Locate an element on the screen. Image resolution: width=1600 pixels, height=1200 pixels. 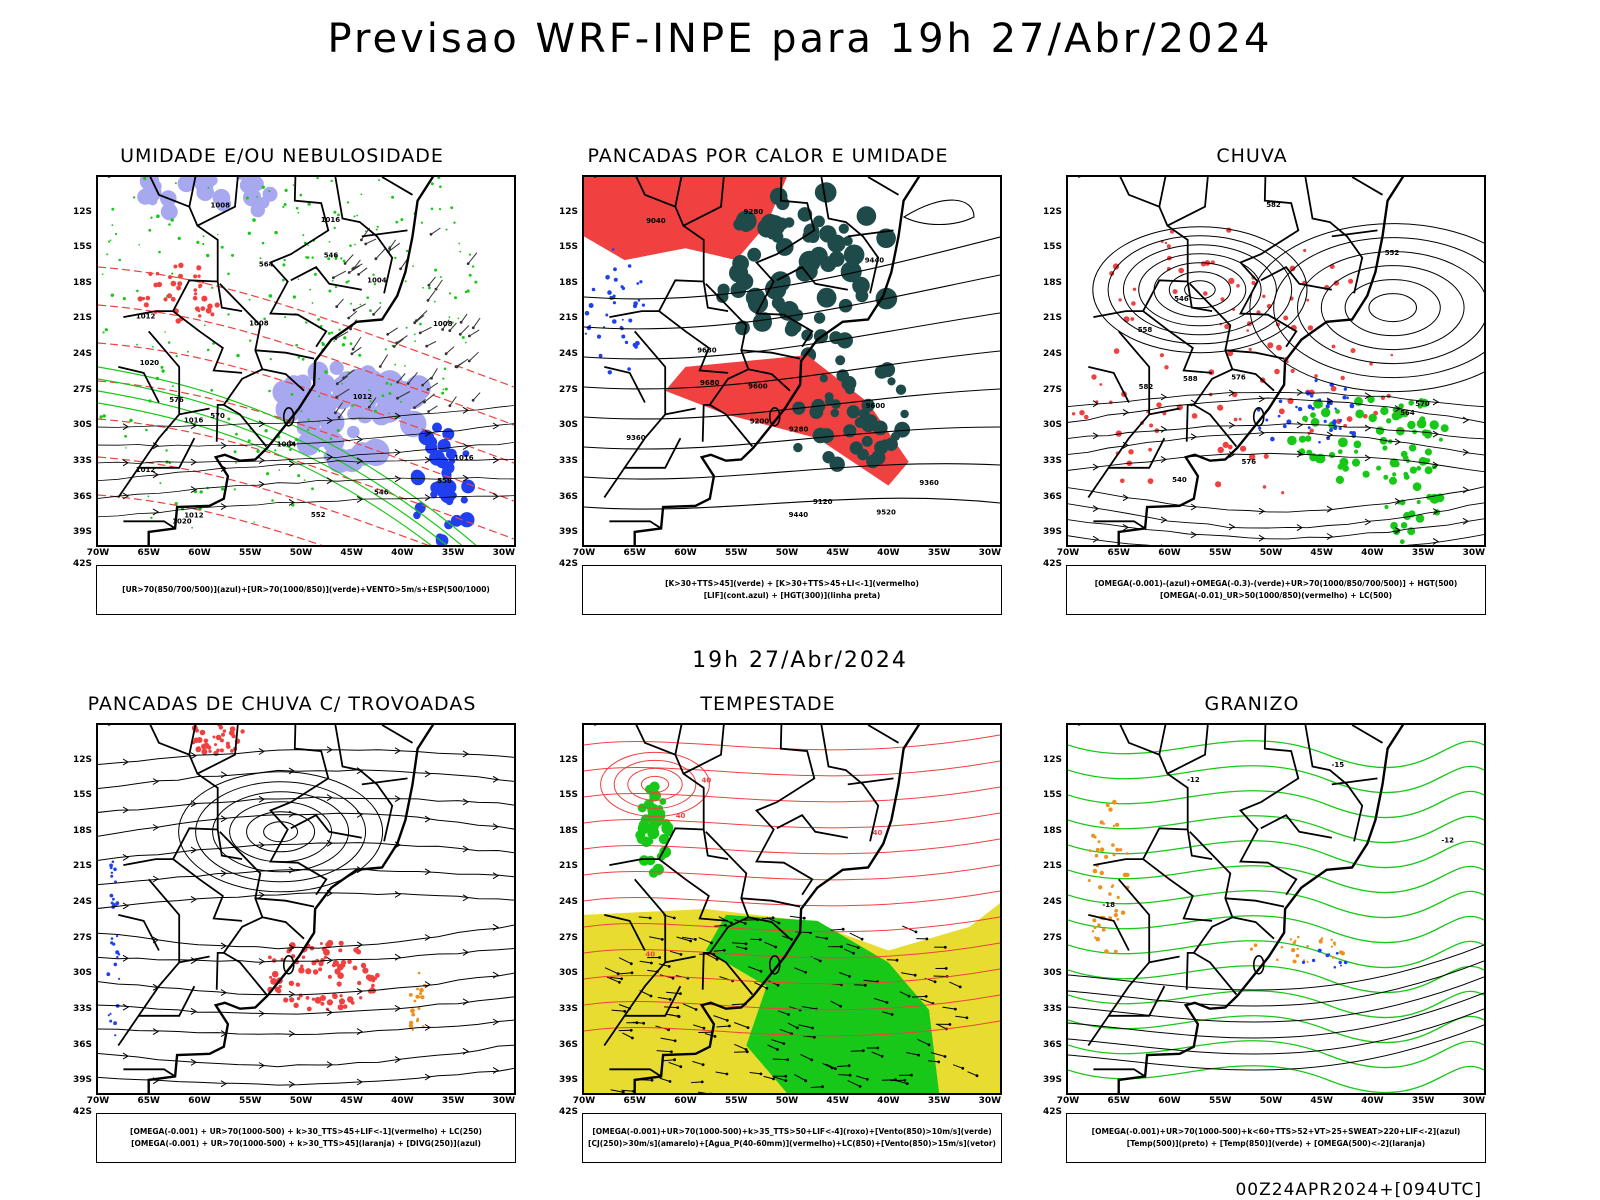
latitude-label: 18S is located at coordinates (1052, 830).